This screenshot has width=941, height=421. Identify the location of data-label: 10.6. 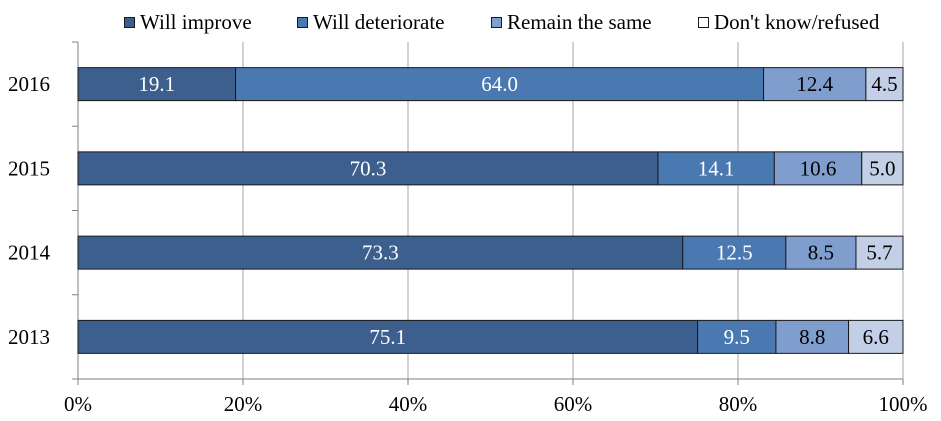
(818, 168).